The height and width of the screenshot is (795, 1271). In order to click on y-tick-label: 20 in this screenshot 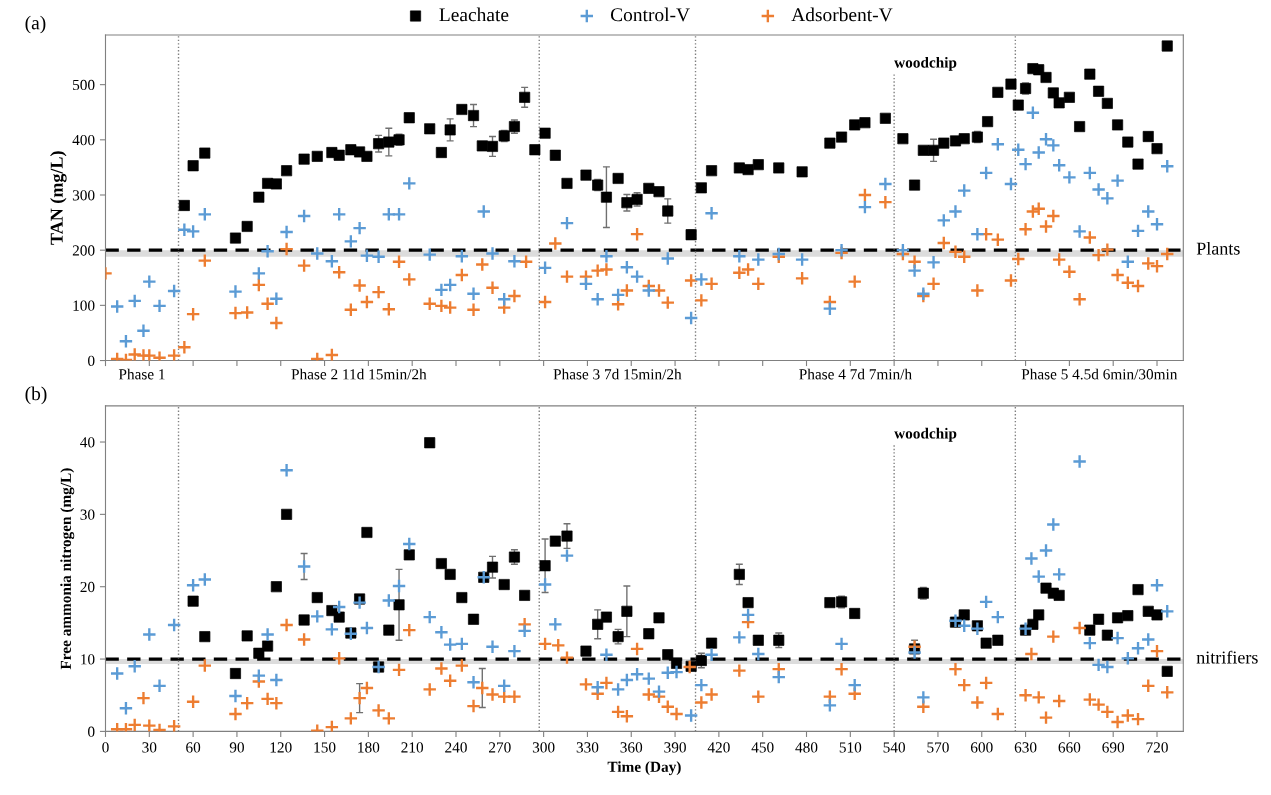, I will do `click(87, 587)`.